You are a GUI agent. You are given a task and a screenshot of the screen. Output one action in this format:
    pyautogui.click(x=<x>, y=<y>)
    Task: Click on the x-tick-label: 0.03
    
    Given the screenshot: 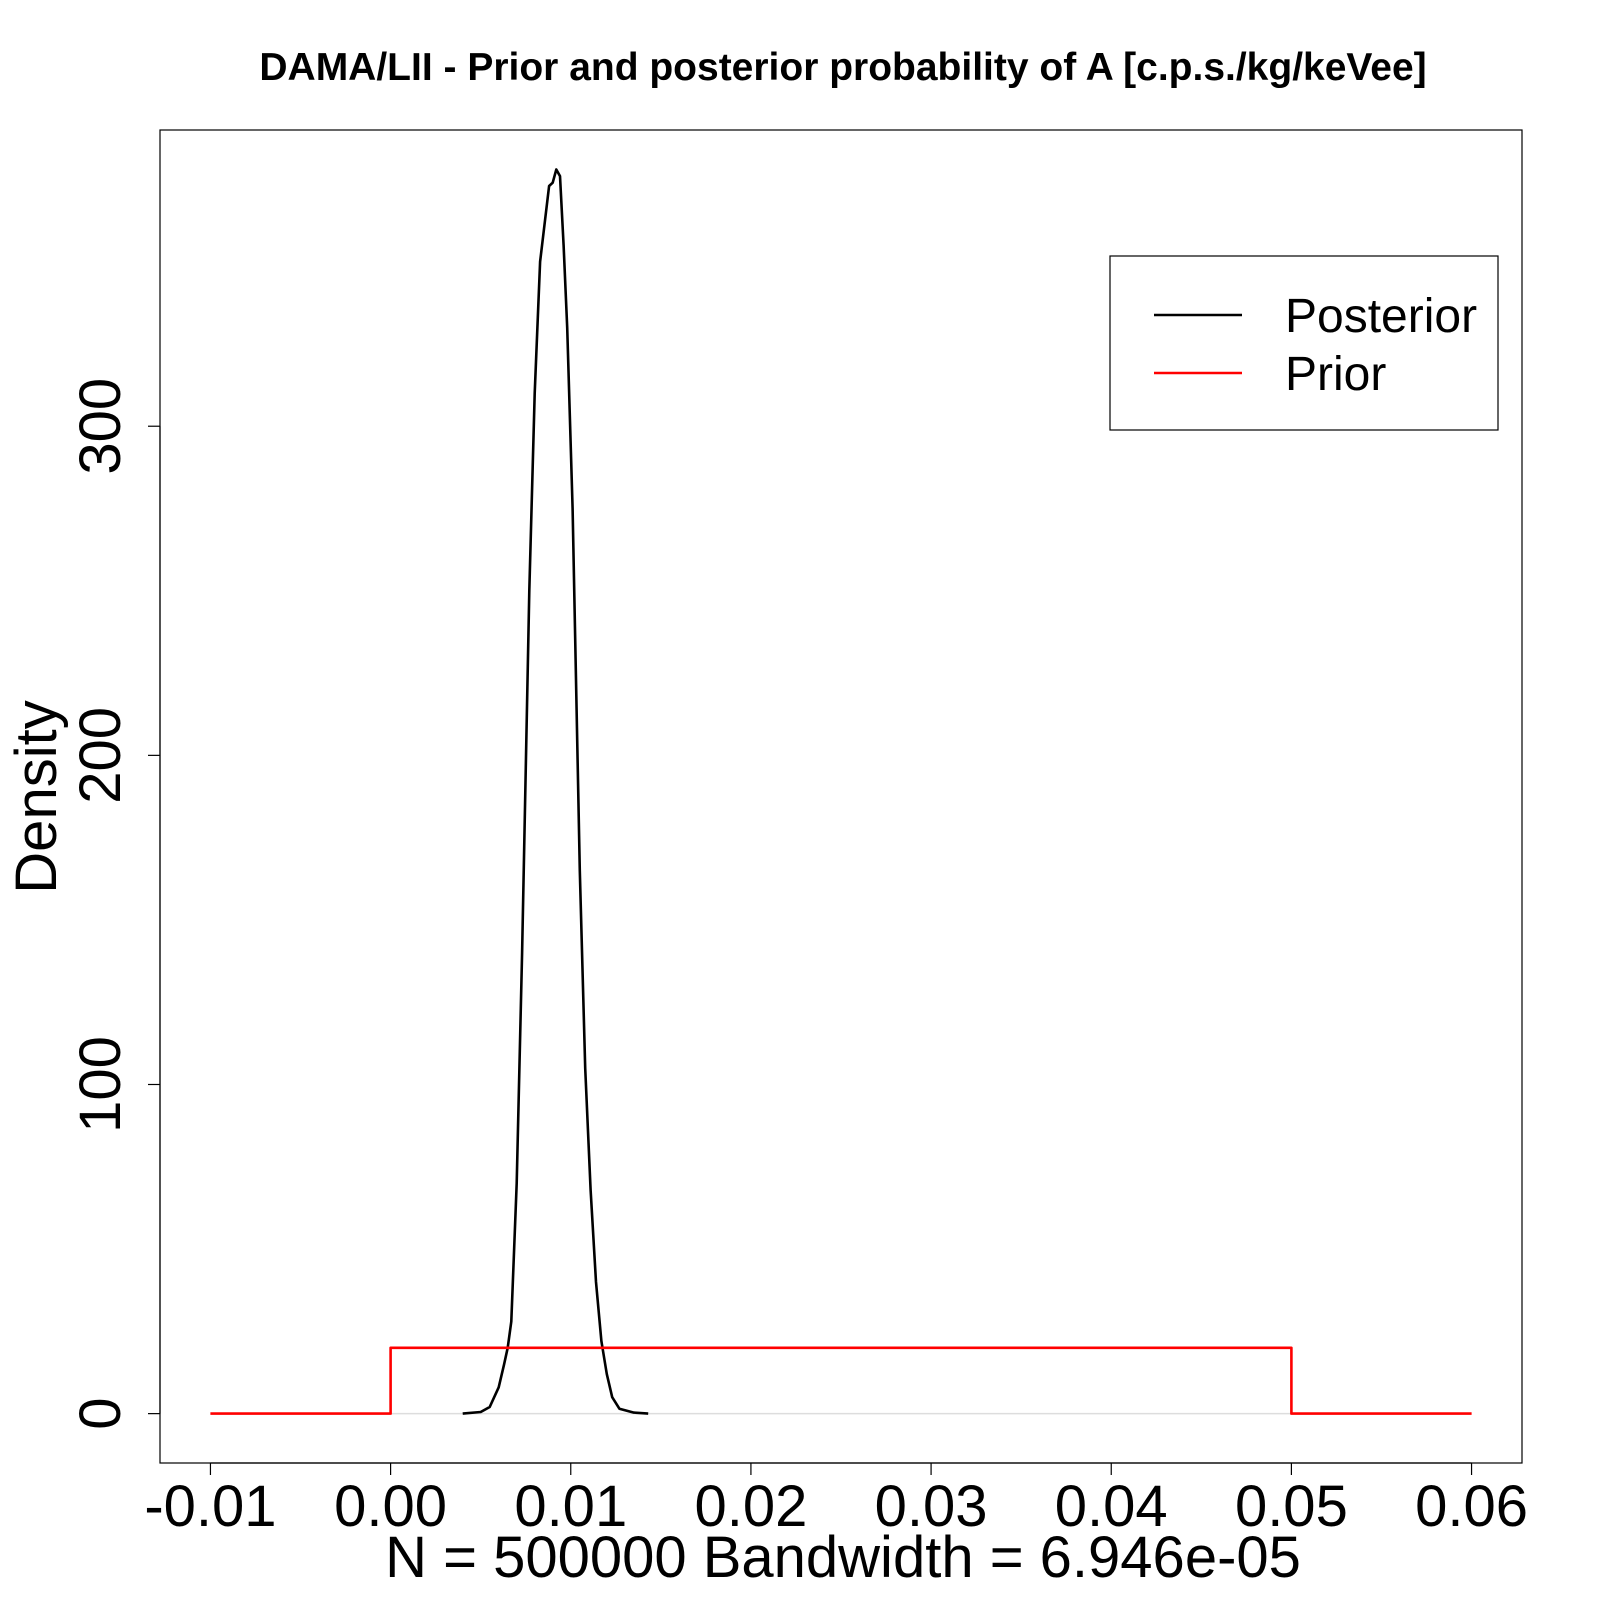 What is the action you would take?
    pyautogui.click(x=931, y=1506)
    